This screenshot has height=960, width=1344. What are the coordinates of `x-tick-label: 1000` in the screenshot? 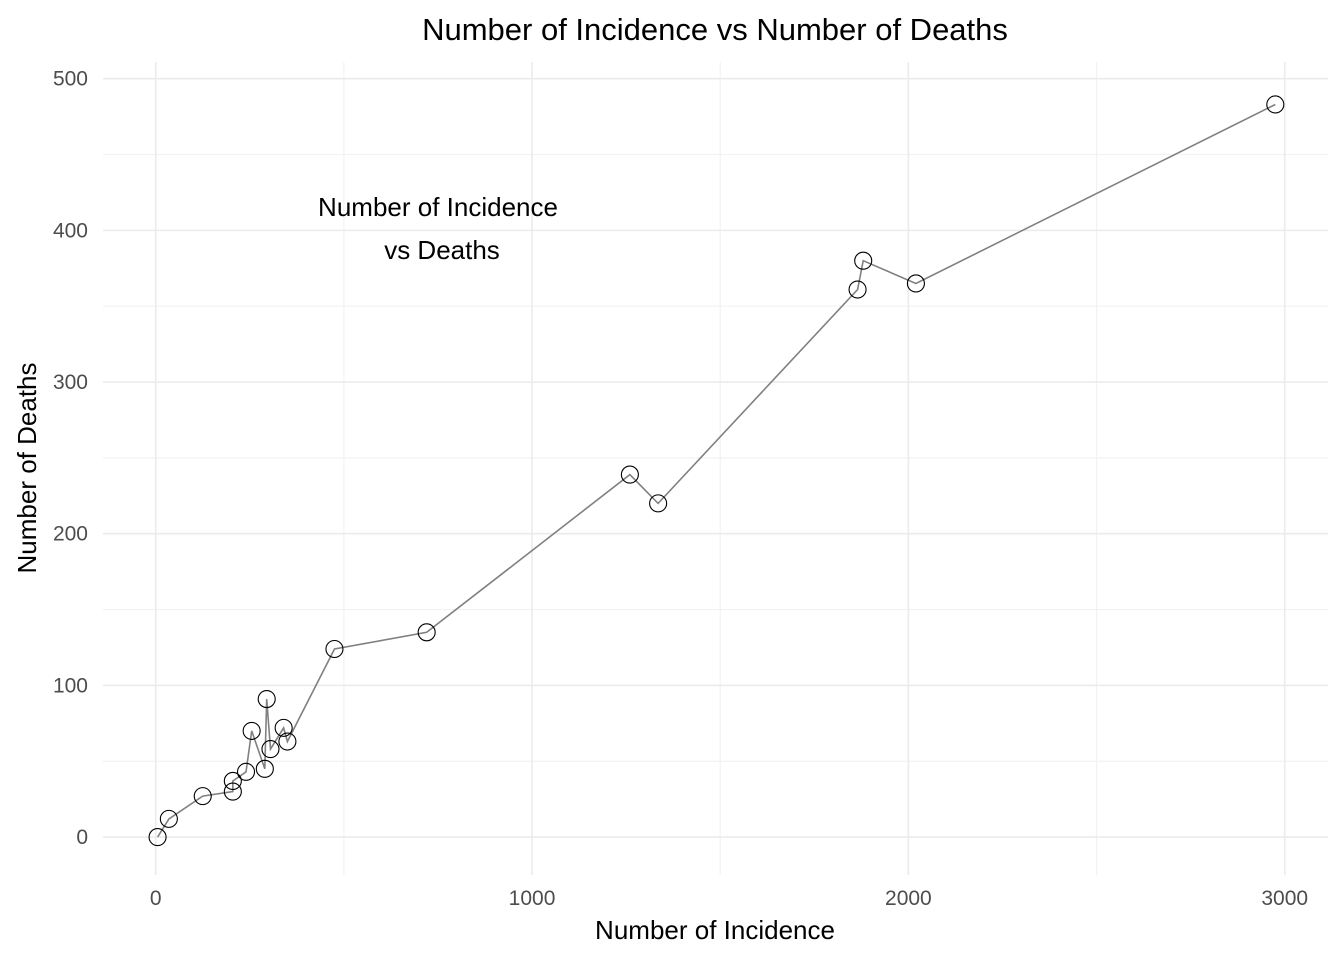 It's located at (532, 898).